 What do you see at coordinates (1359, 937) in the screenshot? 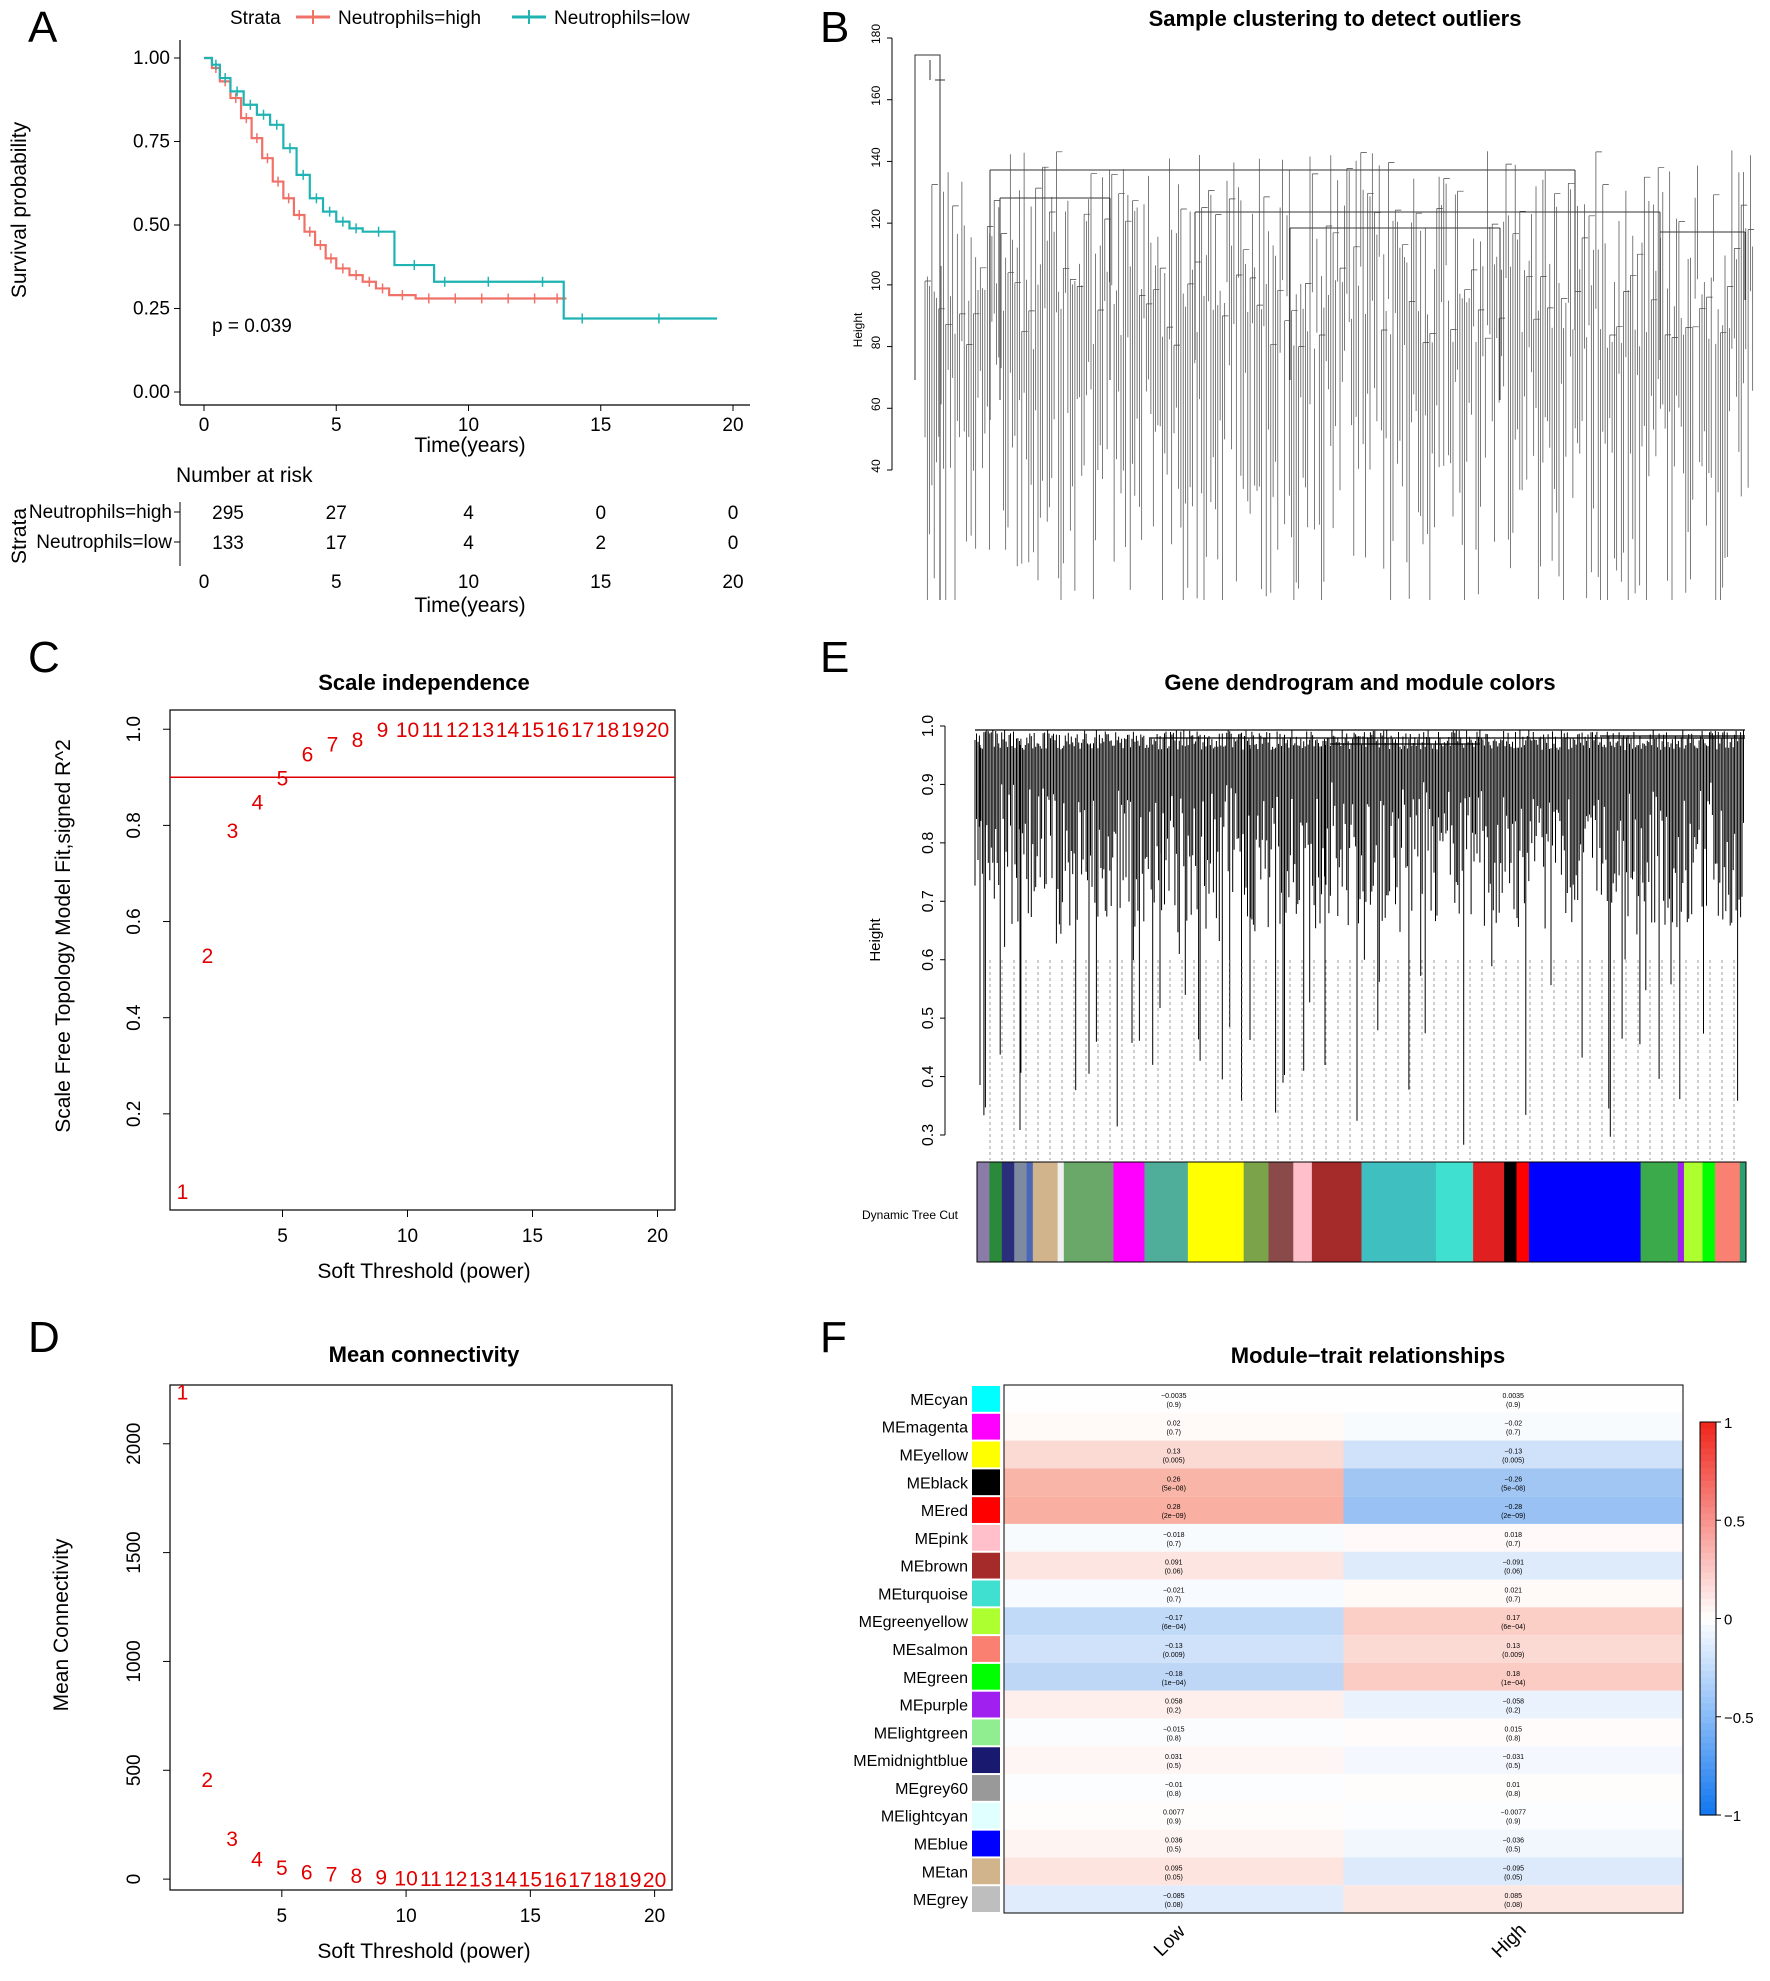
I see `dendro-e-branches` at bounding box center [1359, 937].